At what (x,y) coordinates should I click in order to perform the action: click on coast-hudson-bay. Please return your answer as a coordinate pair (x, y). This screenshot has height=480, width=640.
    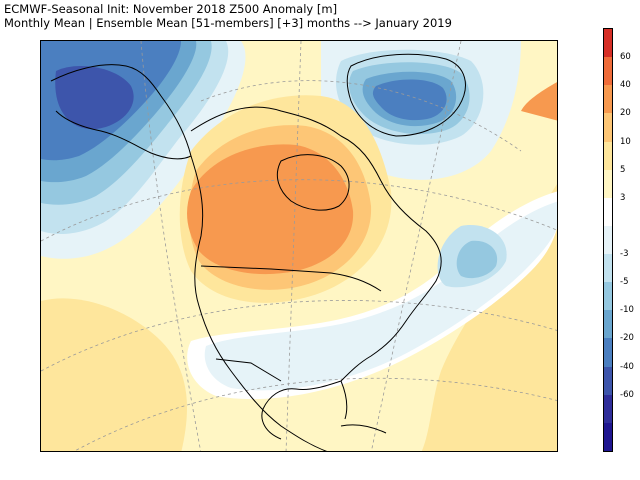
    Looking at the image, I should click on (313, 182).